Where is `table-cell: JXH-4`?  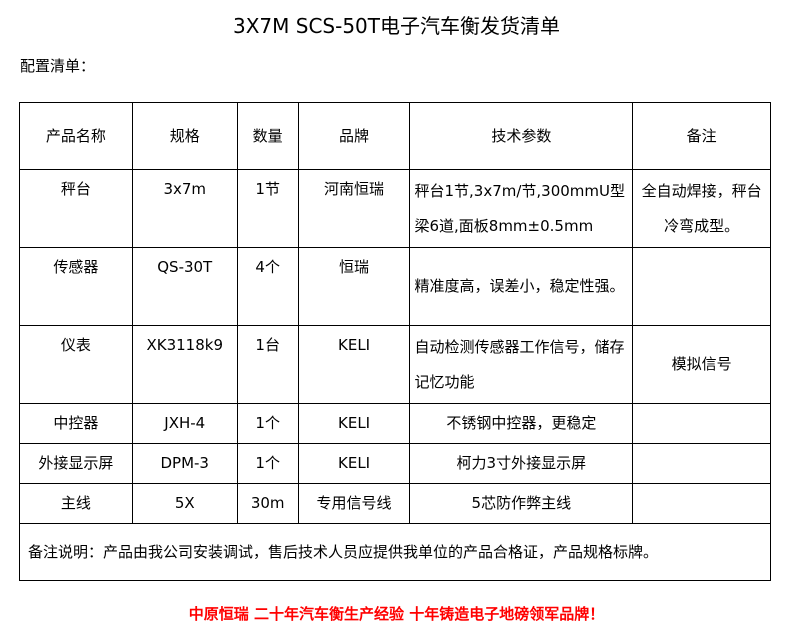
table-cell: JXH-4 is located at coordinates (184, 423).